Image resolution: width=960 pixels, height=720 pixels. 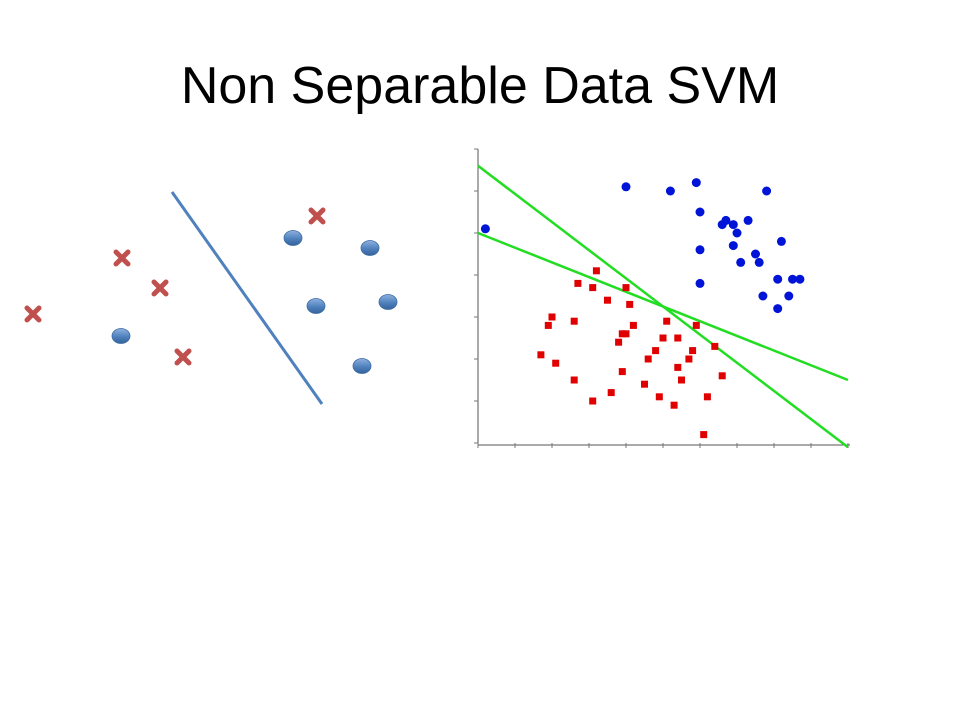 I want to click on circle-points, so click(x=254, y=302).